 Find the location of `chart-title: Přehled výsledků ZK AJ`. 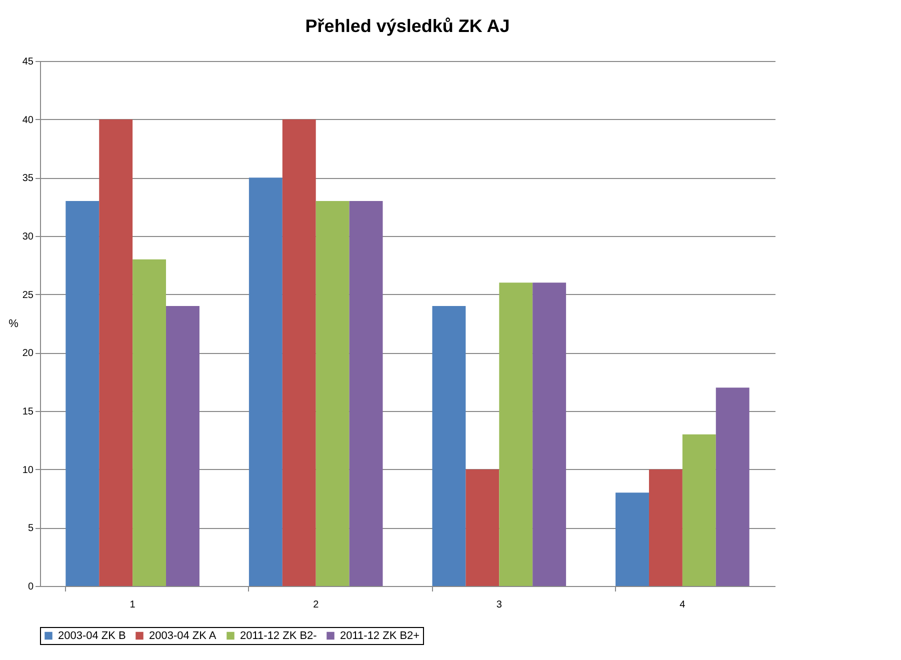

chart-title: Přehled výsledků ZK AJ is located at coordinates (407, 26).